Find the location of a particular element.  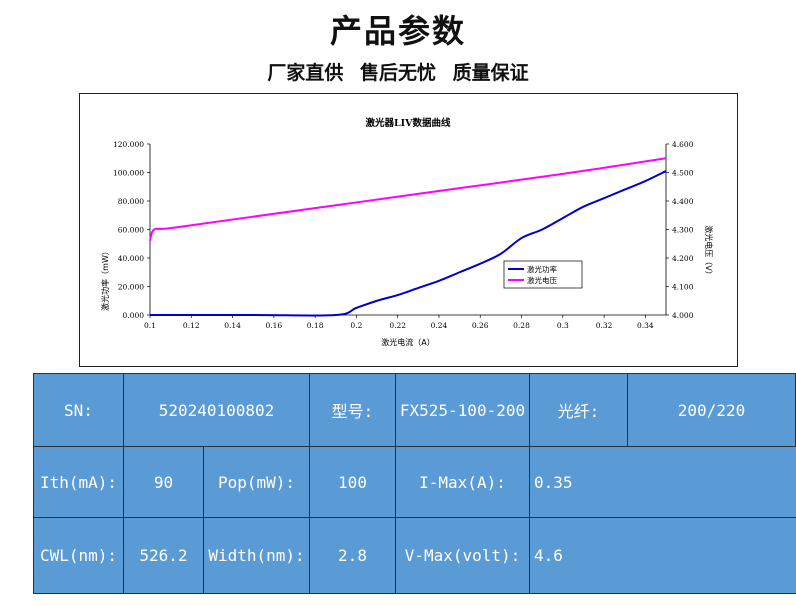

model-label: 型号: is located at coordinates (352, 410).